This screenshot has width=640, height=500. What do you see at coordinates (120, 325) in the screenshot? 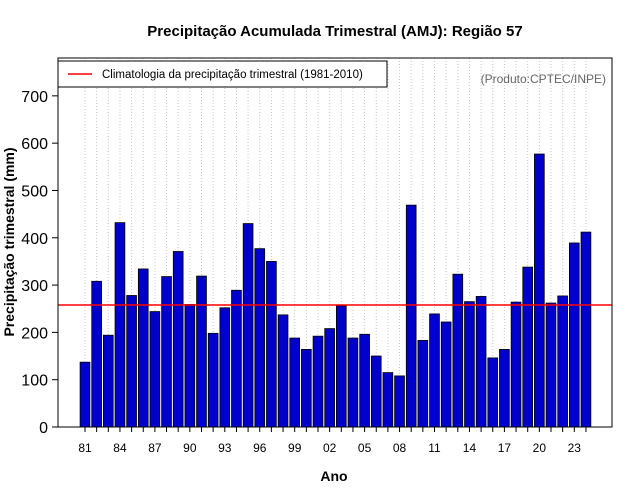
I see `bar-1984` at bounding box center [120, 325].